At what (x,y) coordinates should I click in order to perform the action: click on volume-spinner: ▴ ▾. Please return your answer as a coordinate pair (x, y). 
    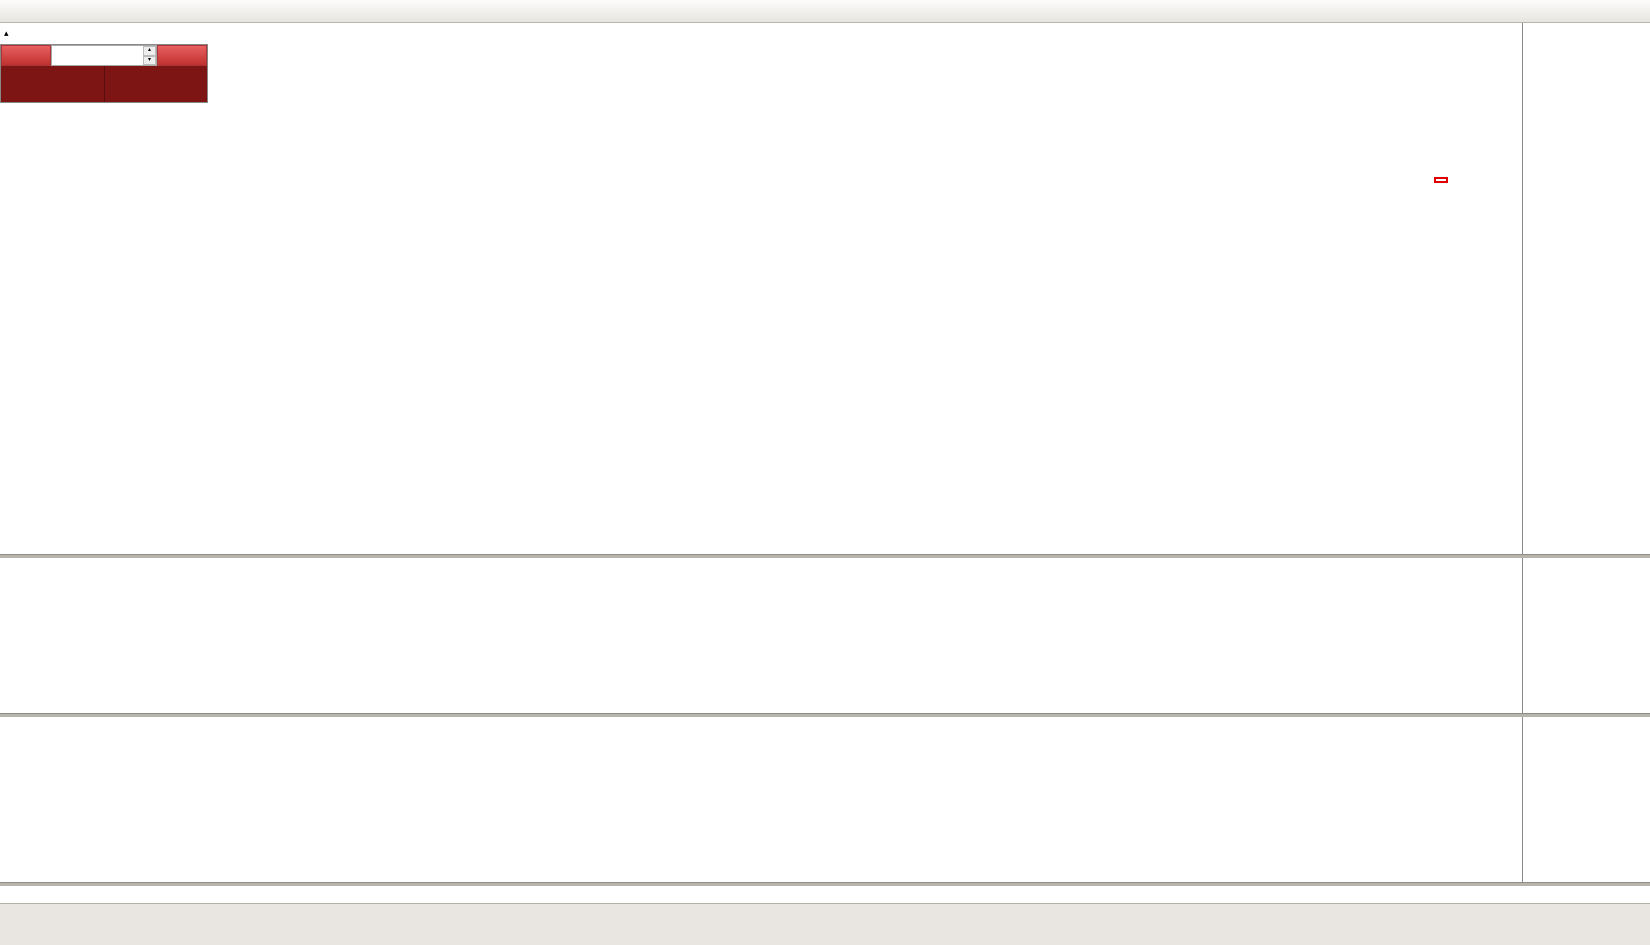
    Looking at the image, I should click on (149, 55).